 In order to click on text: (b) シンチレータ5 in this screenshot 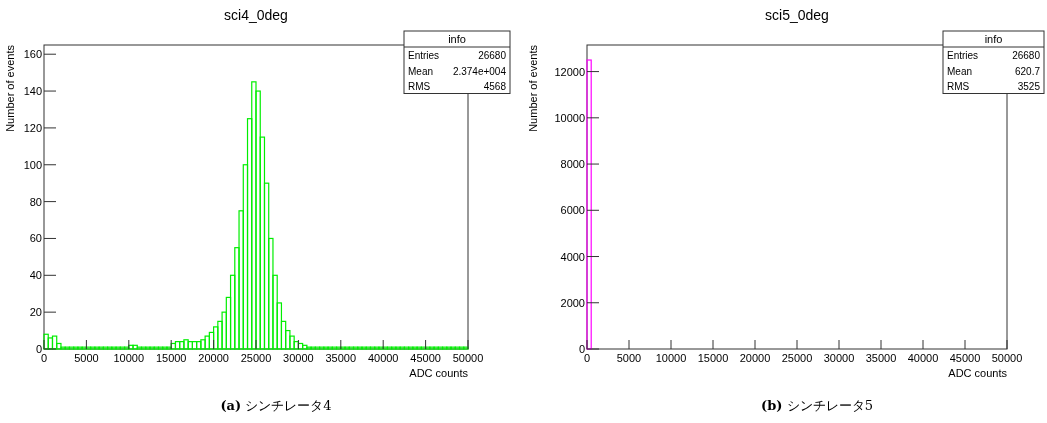, I will do `click(817, 405)`.